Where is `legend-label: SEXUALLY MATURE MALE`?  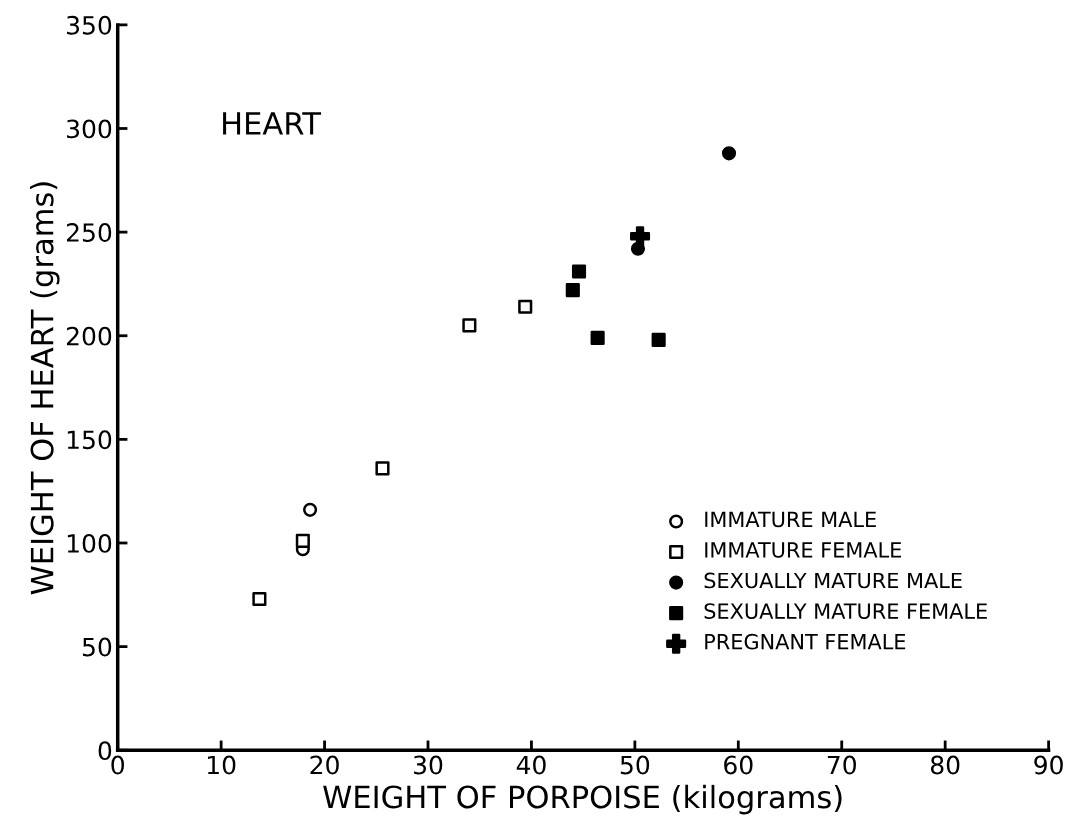 legend-label: SEXUALLY MATURE MALE is located at coordinates (833, 580).